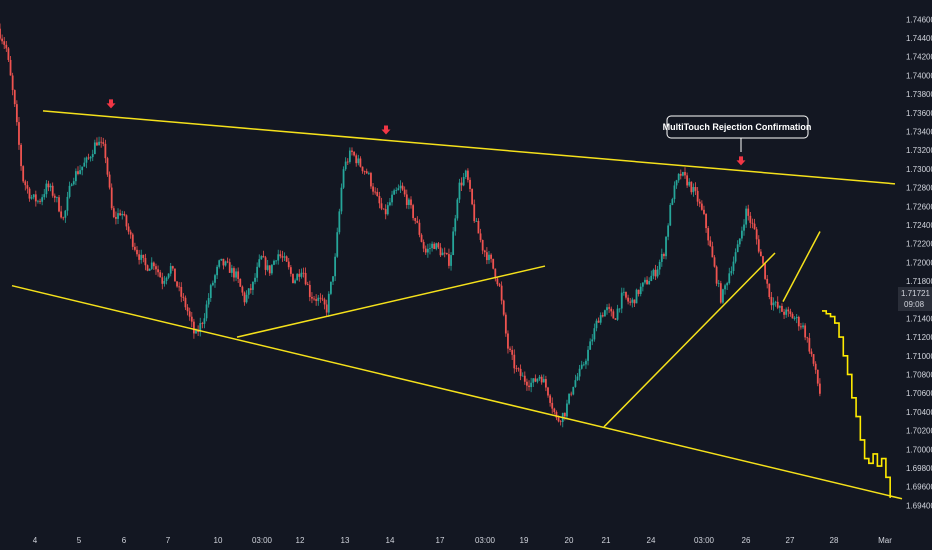  I want to click on price-tick-label: 1.74400, so click(919, 38).